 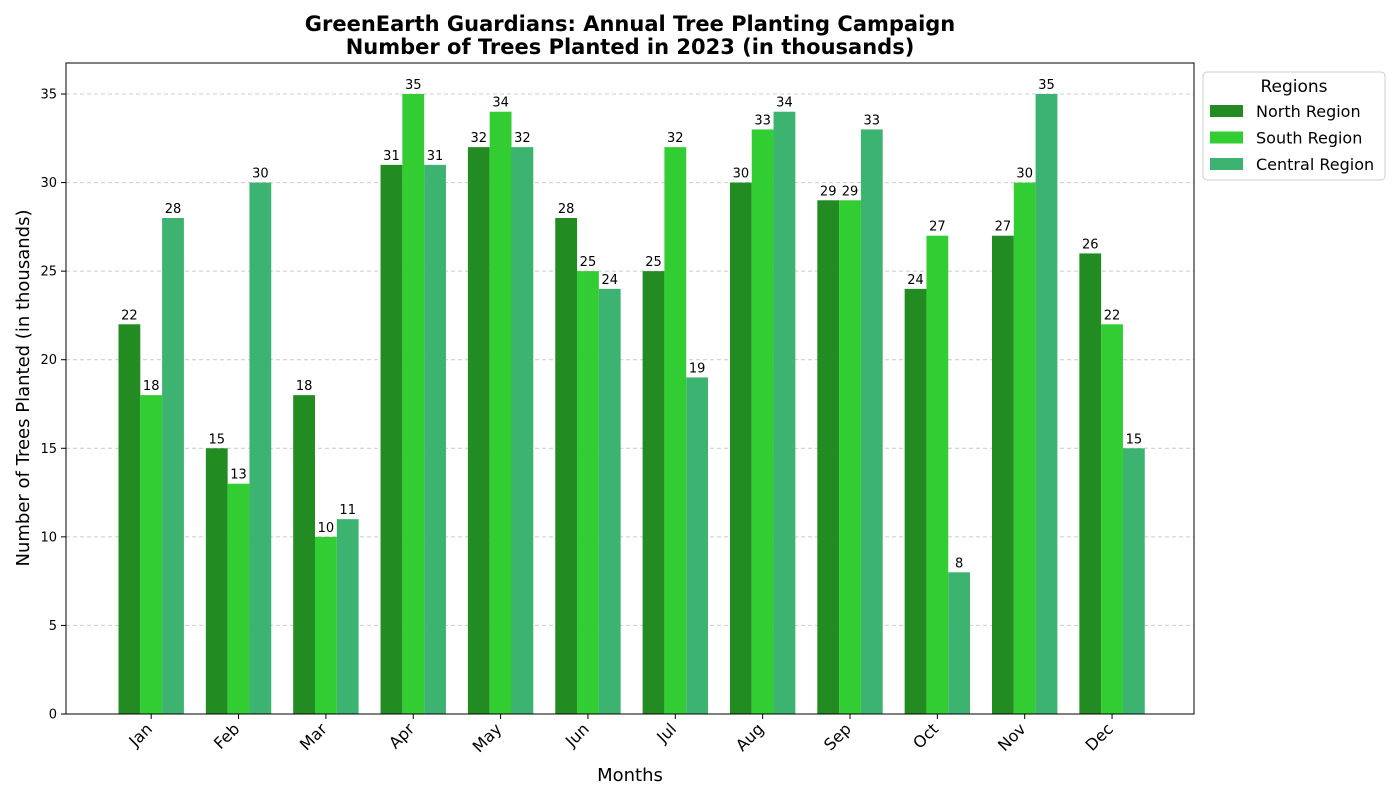 I want to click on bar-north-region-may, so click(x=478, y=431).